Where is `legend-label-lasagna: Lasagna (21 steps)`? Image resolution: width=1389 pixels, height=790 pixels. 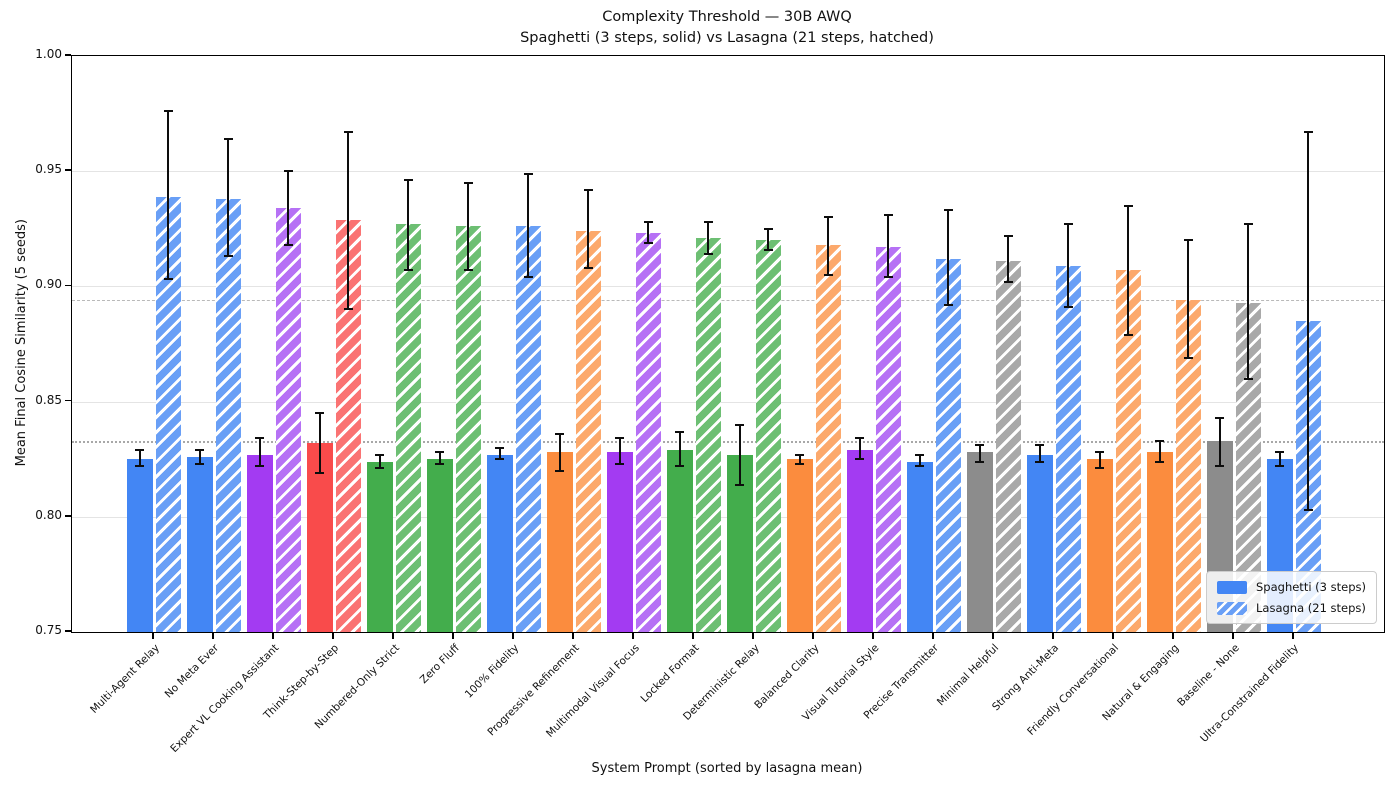 legend-label-lasagna: Lasagna (21 steps) is located at coordinates (1311, 608).